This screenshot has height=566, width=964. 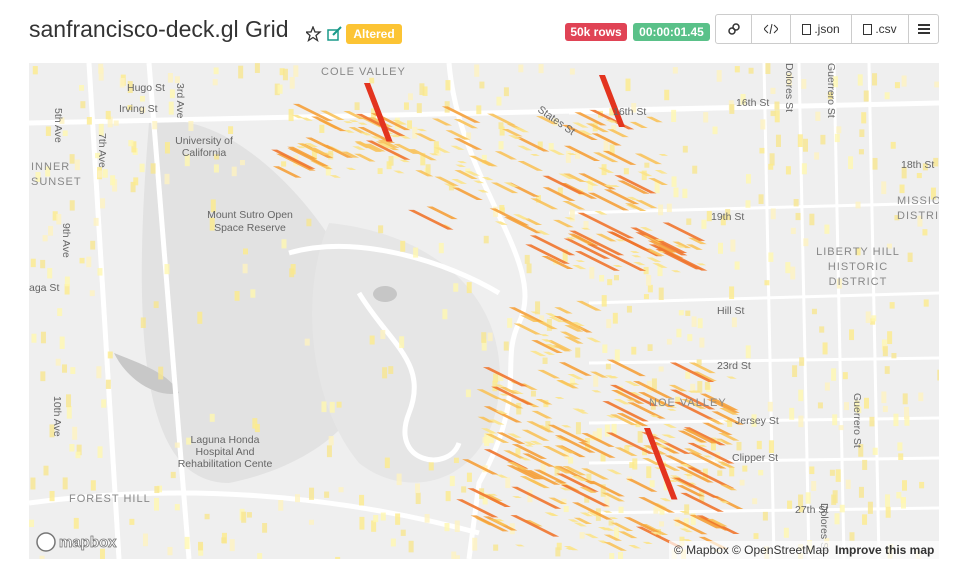 I want to click on mapbox-logo: mapbox, so click(x=77, y=542).